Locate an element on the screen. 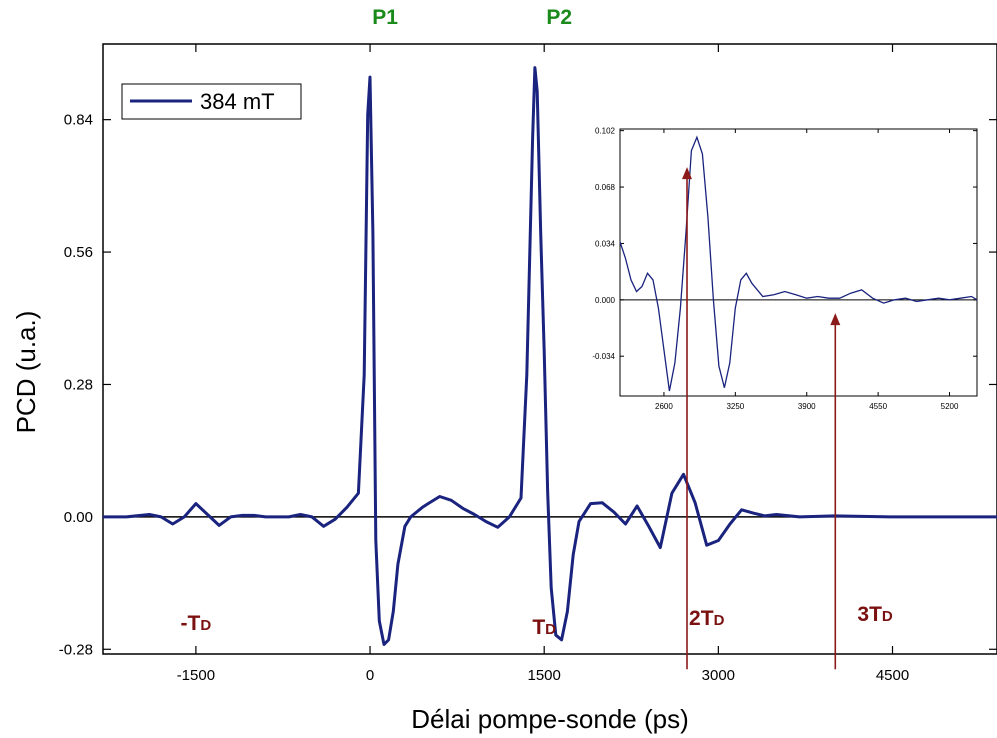  period-label: TD is located at coordinates (544, 627).